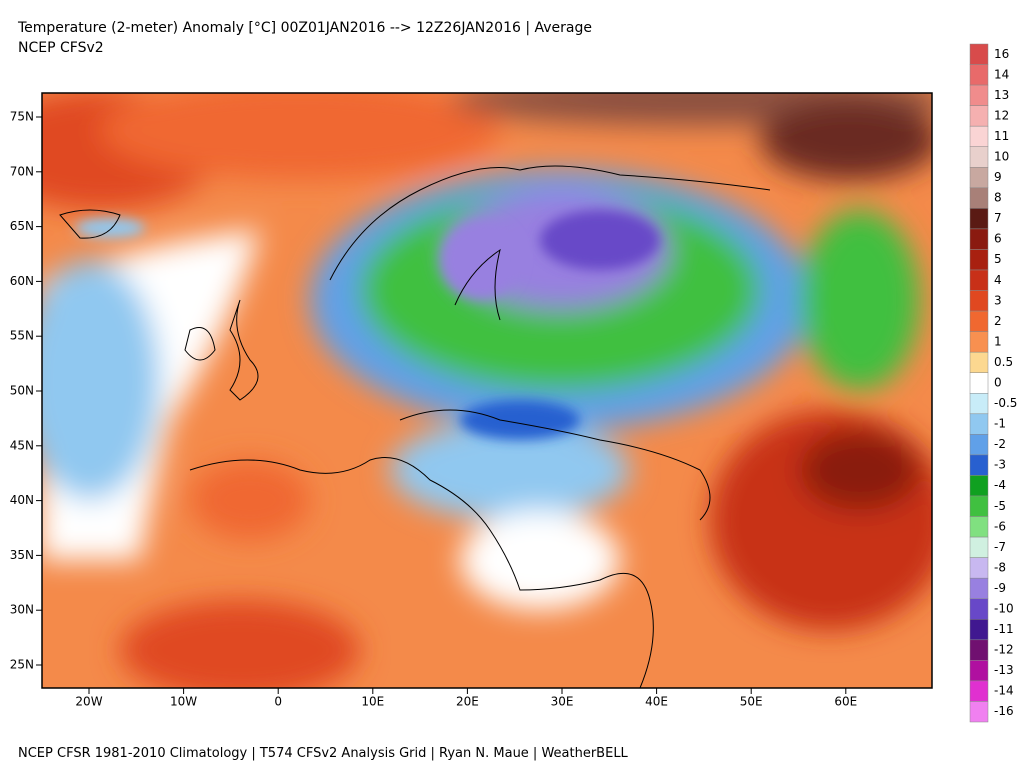  Describe the element at coordinates (467, 702) in the screenshot. I see `lon-label: 20E` at that location.